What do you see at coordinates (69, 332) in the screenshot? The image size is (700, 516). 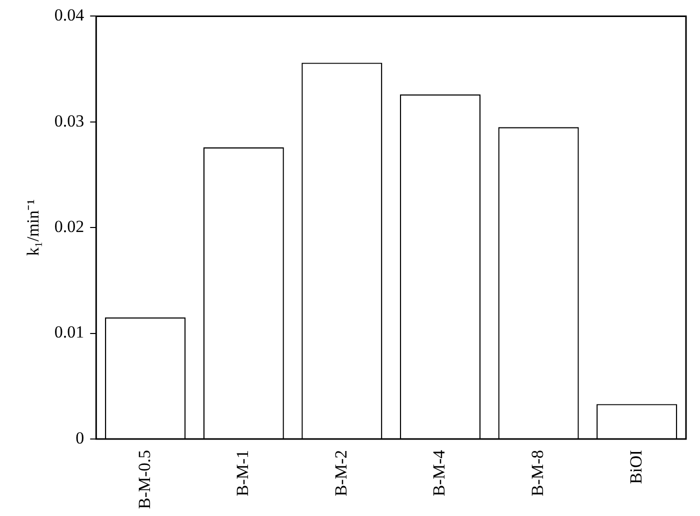 I see `y-tick-label: 0.01` at bounding box center [69, 332].